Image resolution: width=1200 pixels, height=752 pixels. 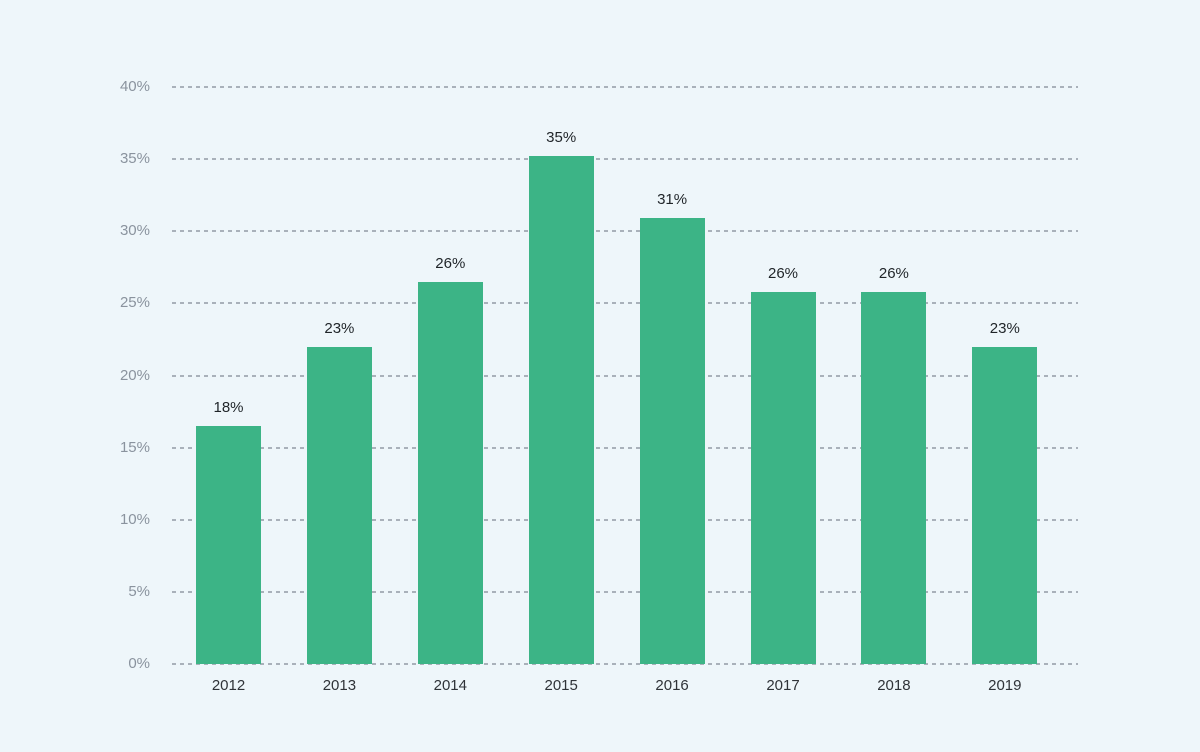 What do you see at coordinates (339, 685) in the screenshot?
I see `x-axis-tick-label-2013: 2013` at bounding box center [339, 685].